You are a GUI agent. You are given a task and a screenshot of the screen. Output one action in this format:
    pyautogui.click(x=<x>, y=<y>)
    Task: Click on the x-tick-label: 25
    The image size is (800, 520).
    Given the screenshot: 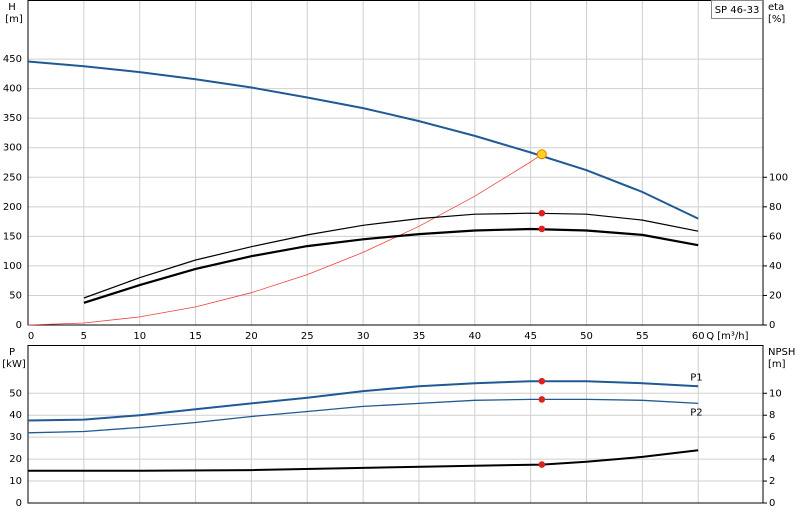 What is the action you would take?
    pyautogui.click(x=307, y=336)
    